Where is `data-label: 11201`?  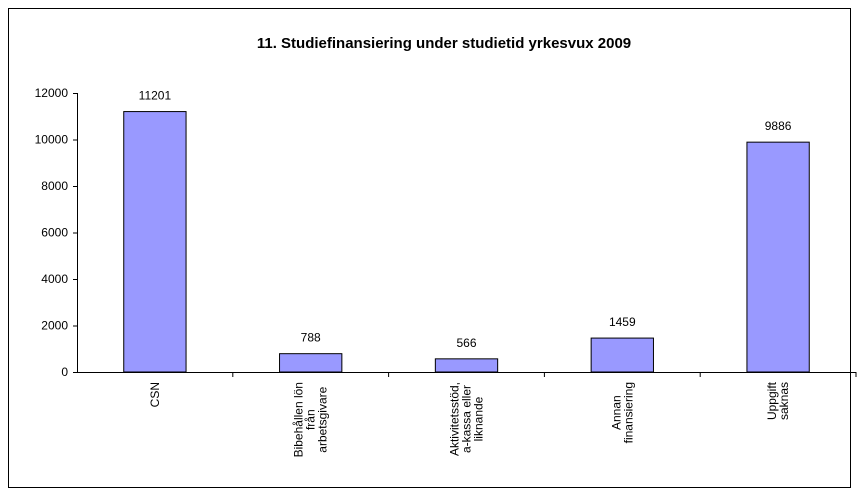
data-label: 11201 is located at coordinates (155, 96).